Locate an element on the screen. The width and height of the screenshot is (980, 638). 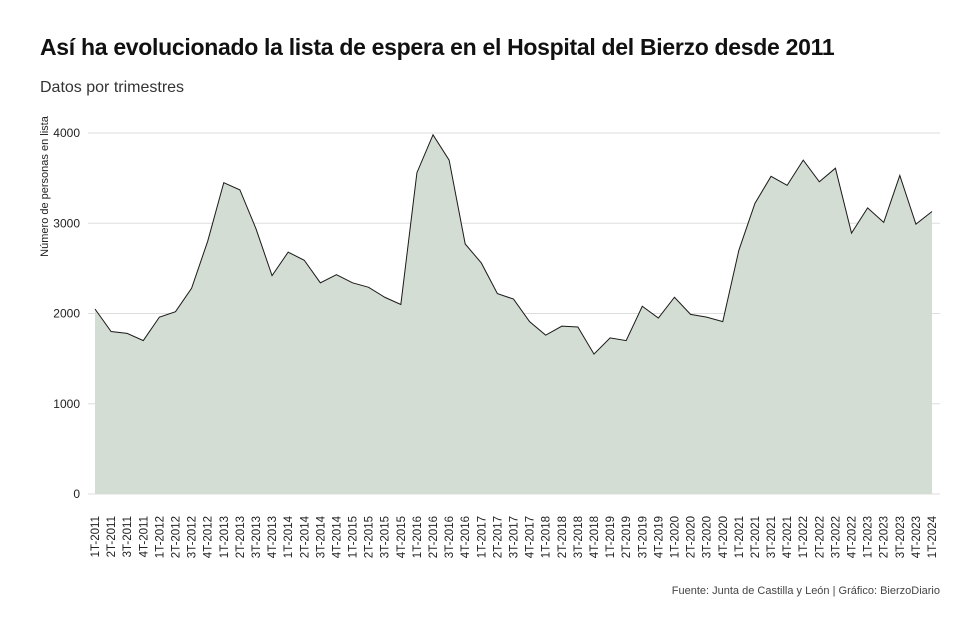
x-tick-label: 1T-2016 is located at coordinates (418, 537).